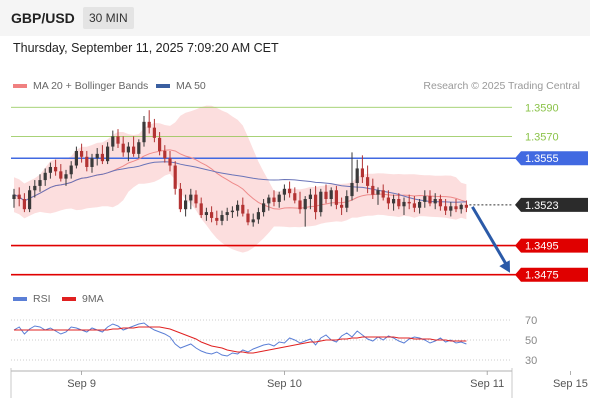 The image size is (590, 400). What do you see at coordinates (490, 236) in the screenshot?
I see `forecast-arrow-line` at bounding box center [490, 236].